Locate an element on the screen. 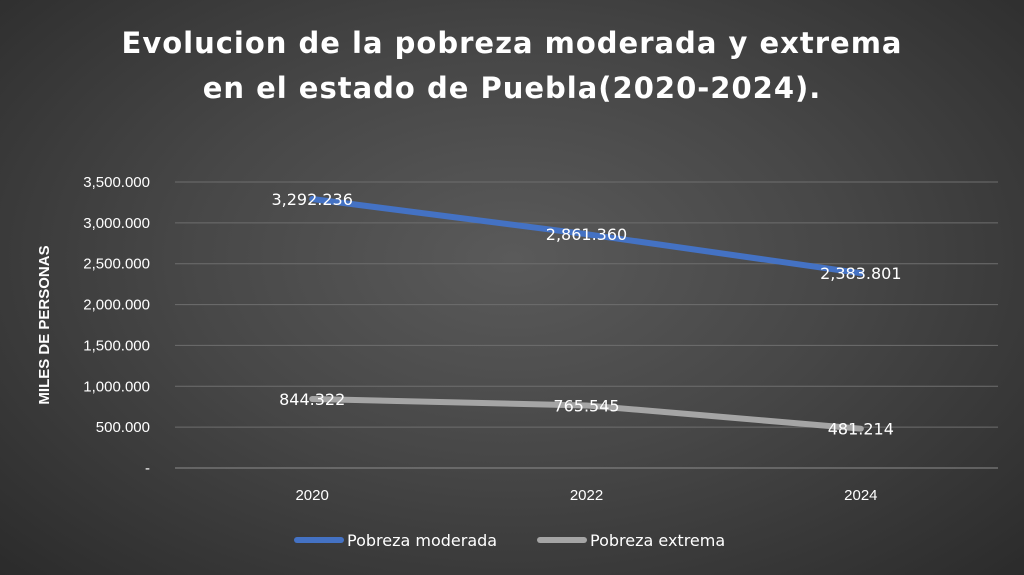 Image resolution: width=1024 pixels, height=575 pixels. y-axis-label: MILES DE PERSONAS is located at coordinates (44, 324).